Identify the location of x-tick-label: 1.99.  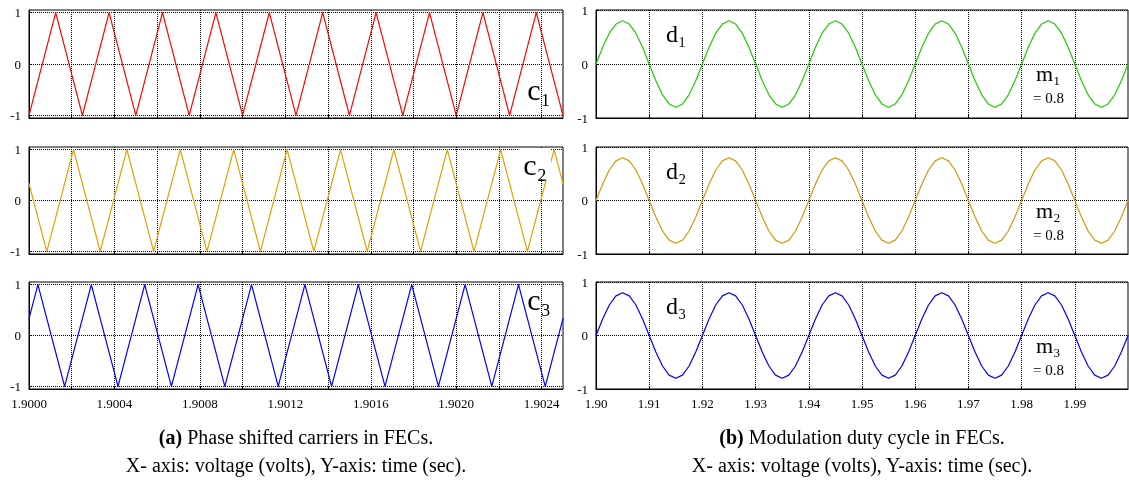
(1075, 403).